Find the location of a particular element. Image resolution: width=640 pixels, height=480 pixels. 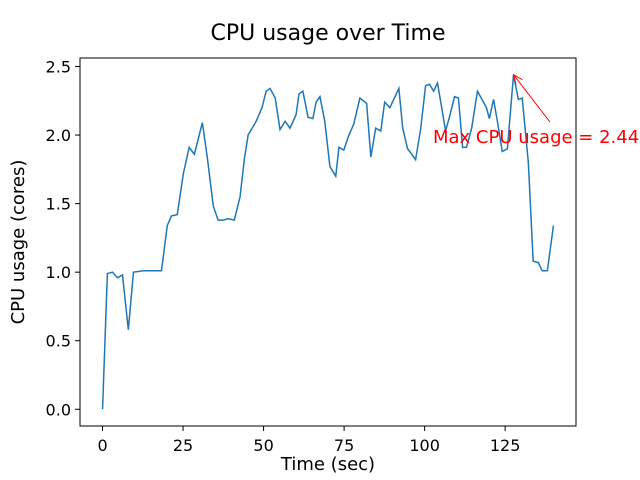

y-tick-label: 0.5 is located at coordinates (58, 341).